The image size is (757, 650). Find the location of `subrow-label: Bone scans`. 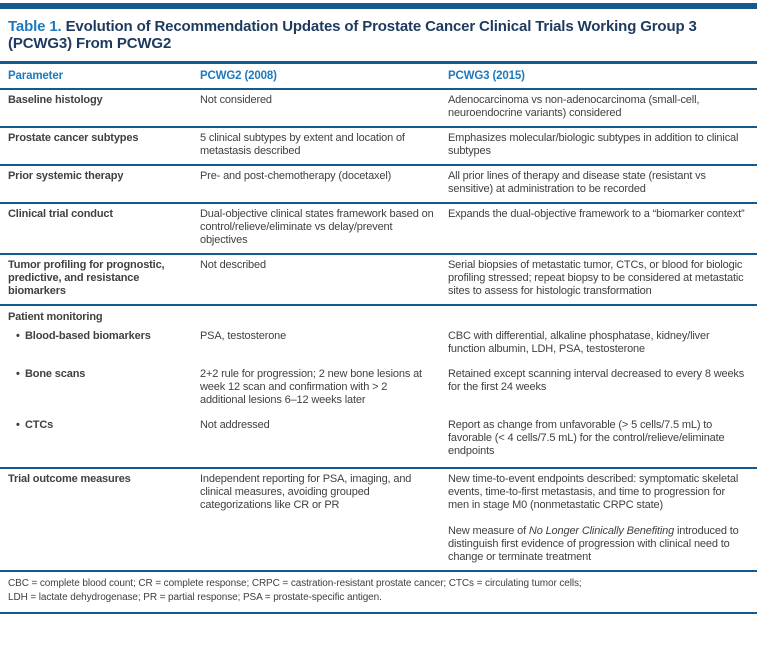

subrow-label: Bone scans is located at coordinates (55, 374).